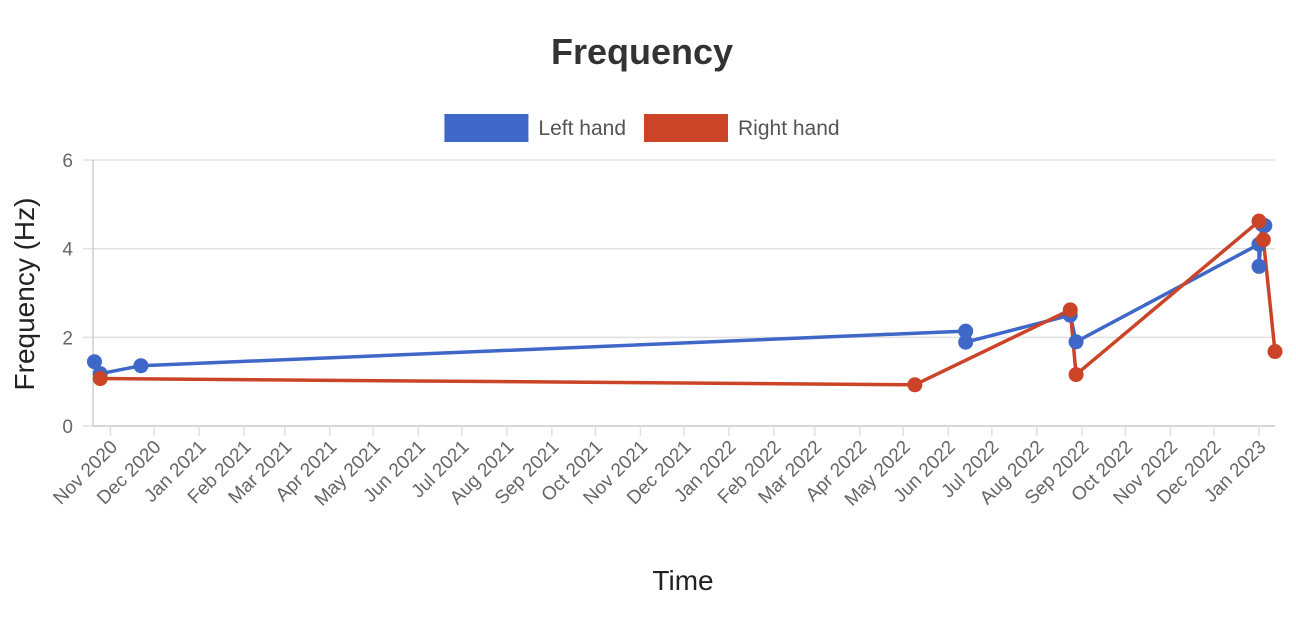 Image resolution: width=1296 pixels, height=625 pixels. I want to click on y-axis-title: Frequency (Hz), so click(24, 294).